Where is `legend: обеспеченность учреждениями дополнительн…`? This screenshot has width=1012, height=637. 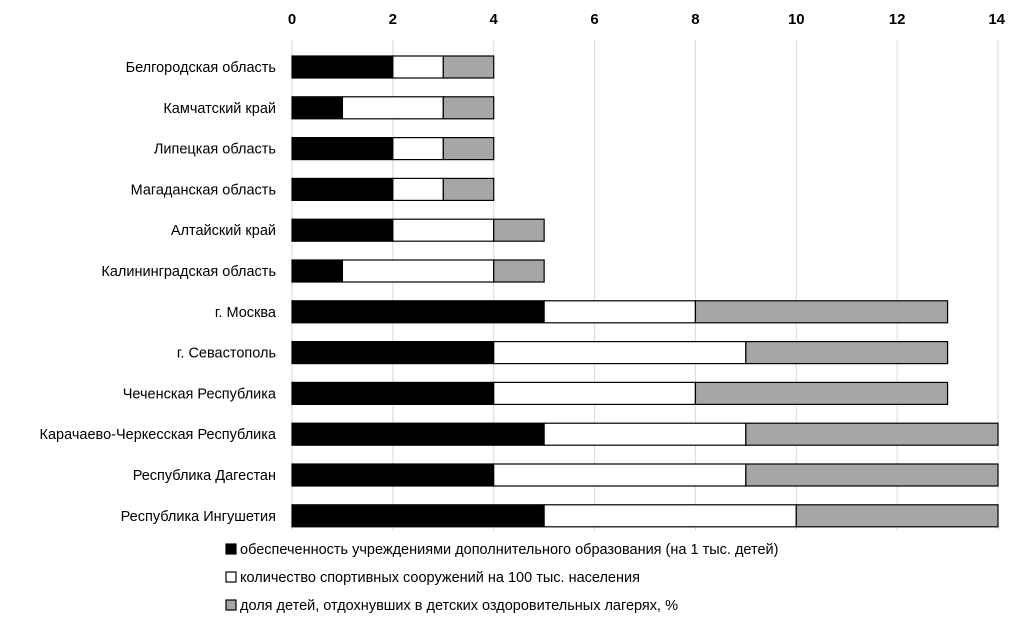
legend: обеспеченность учреждениями дополнительн… is located at coordinates (501, 578).